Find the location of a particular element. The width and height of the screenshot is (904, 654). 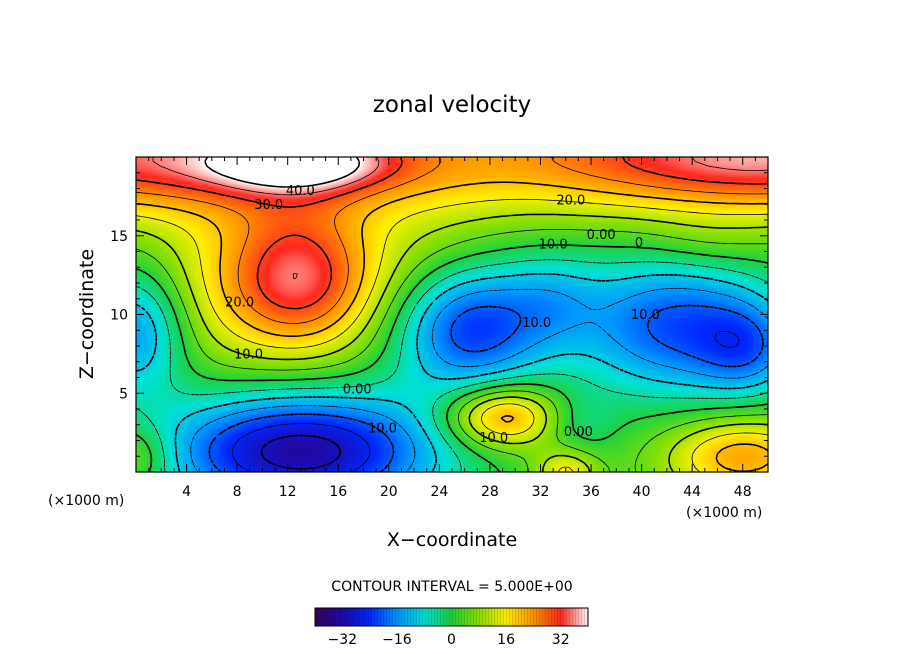

x-tick-label: 44 is located at coordinates (692, 492).